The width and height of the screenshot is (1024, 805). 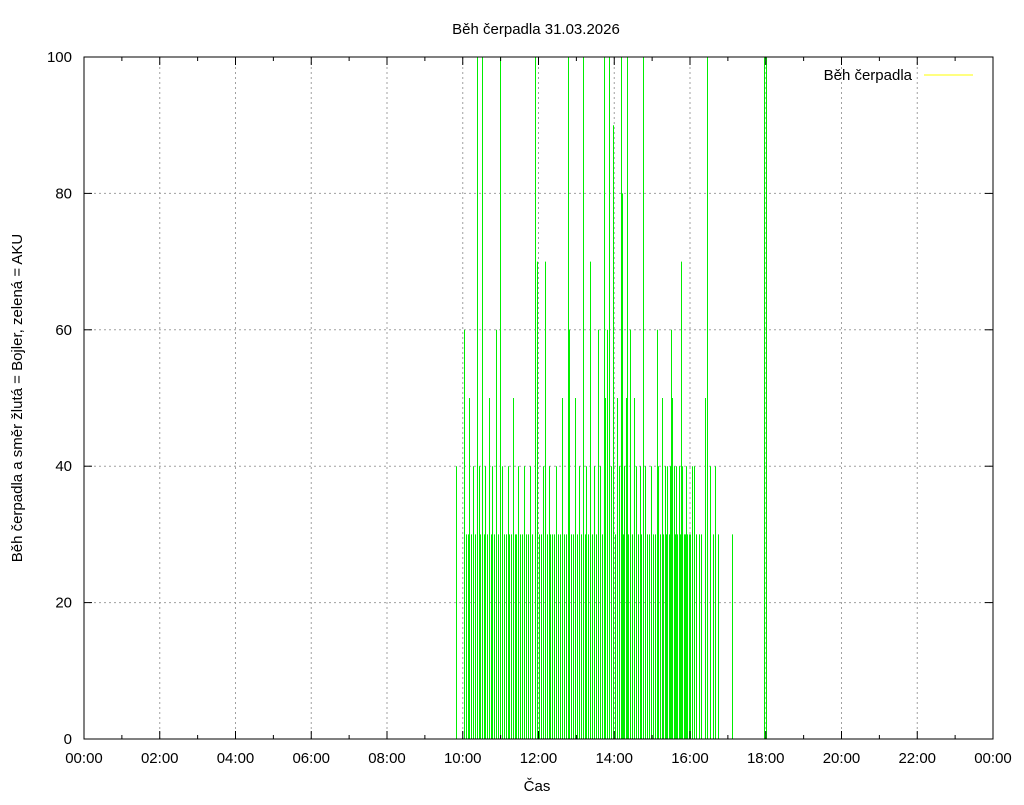 What do you see at coordinates (63, 603) in the screenshot?
I see `y-tick-label: 20` at bounding box center [63, 603].